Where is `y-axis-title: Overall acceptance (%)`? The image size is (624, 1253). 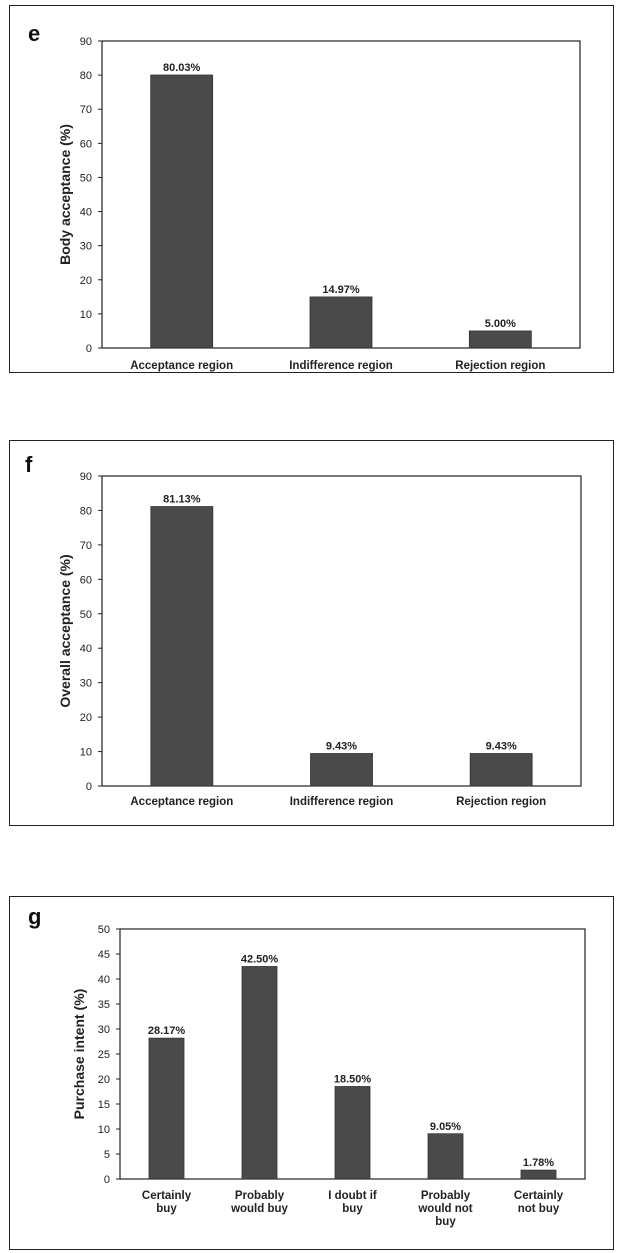
y-axis-title: Overall acceptance (%) is located at coordinates (65, 630).